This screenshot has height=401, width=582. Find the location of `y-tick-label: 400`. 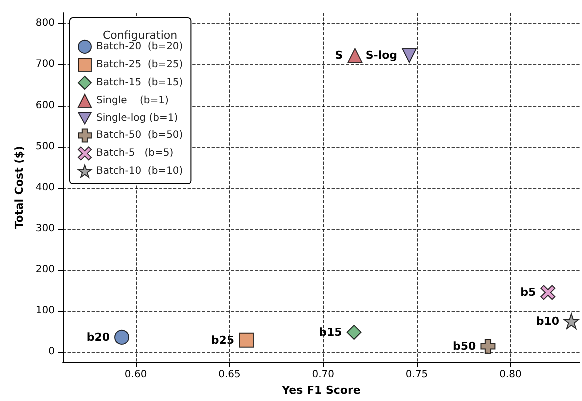

y-tick-label: 400 is located at coordinates (45, 188).